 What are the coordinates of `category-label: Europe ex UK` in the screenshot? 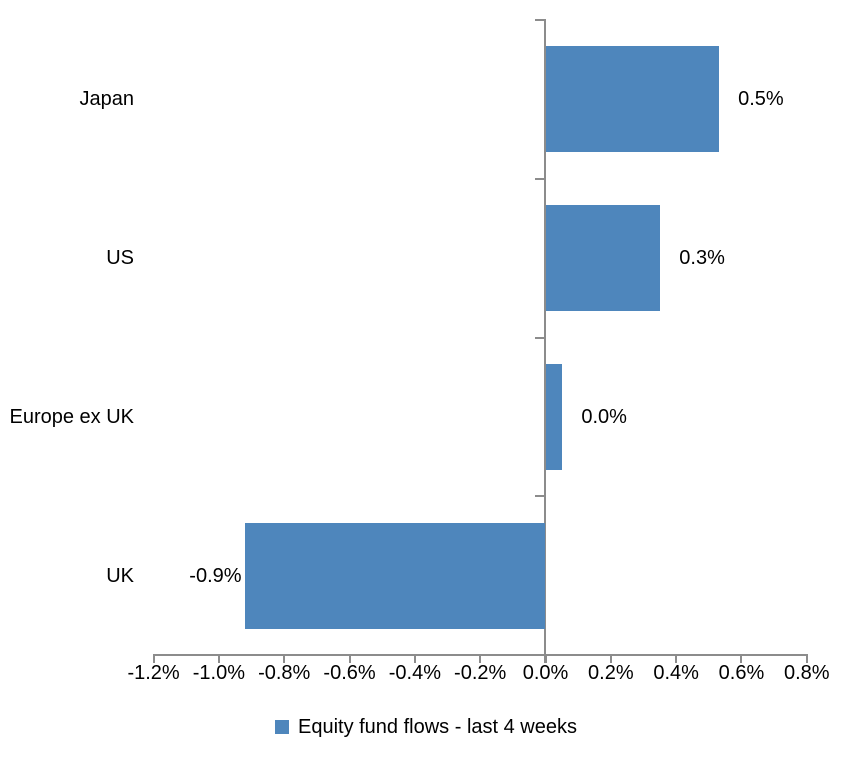 It's located at (71, 416).